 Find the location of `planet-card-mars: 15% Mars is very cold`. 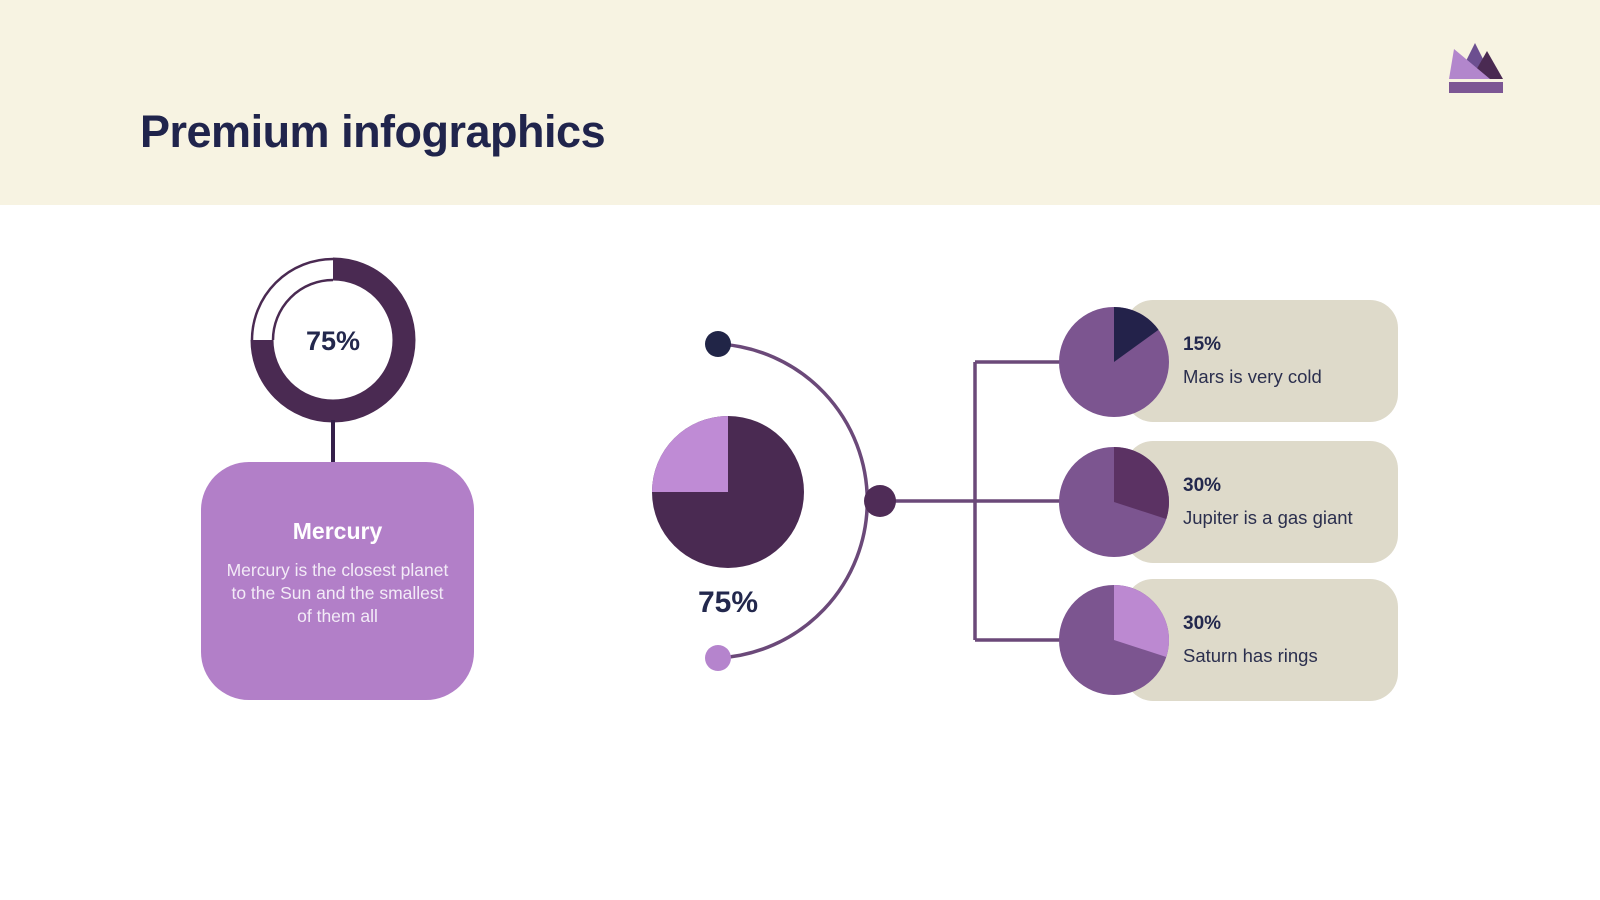

planet-card-mars: 15% Mars is very cold is located at coordinates (1261, 361).